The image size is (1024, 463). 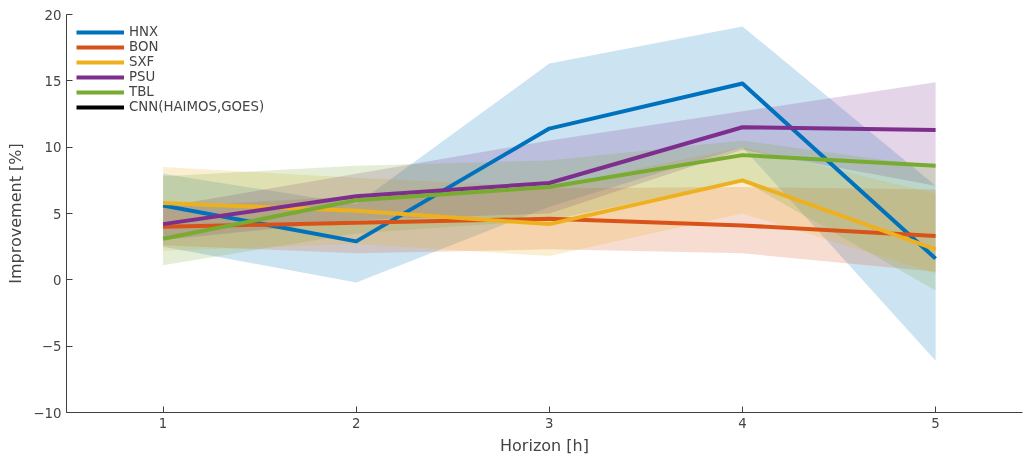 I want to click on legend-label: CNN(HAIMOS,GOES), so click(x=197, y=106).